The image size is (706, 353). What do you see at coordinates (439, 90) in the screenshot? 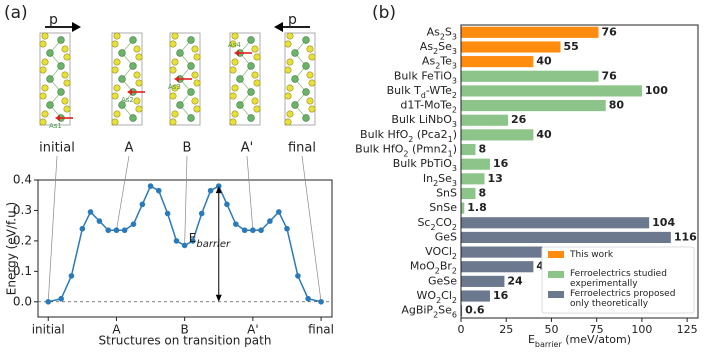
I see `text-part: -WTe` at bounding box center [439, 90].